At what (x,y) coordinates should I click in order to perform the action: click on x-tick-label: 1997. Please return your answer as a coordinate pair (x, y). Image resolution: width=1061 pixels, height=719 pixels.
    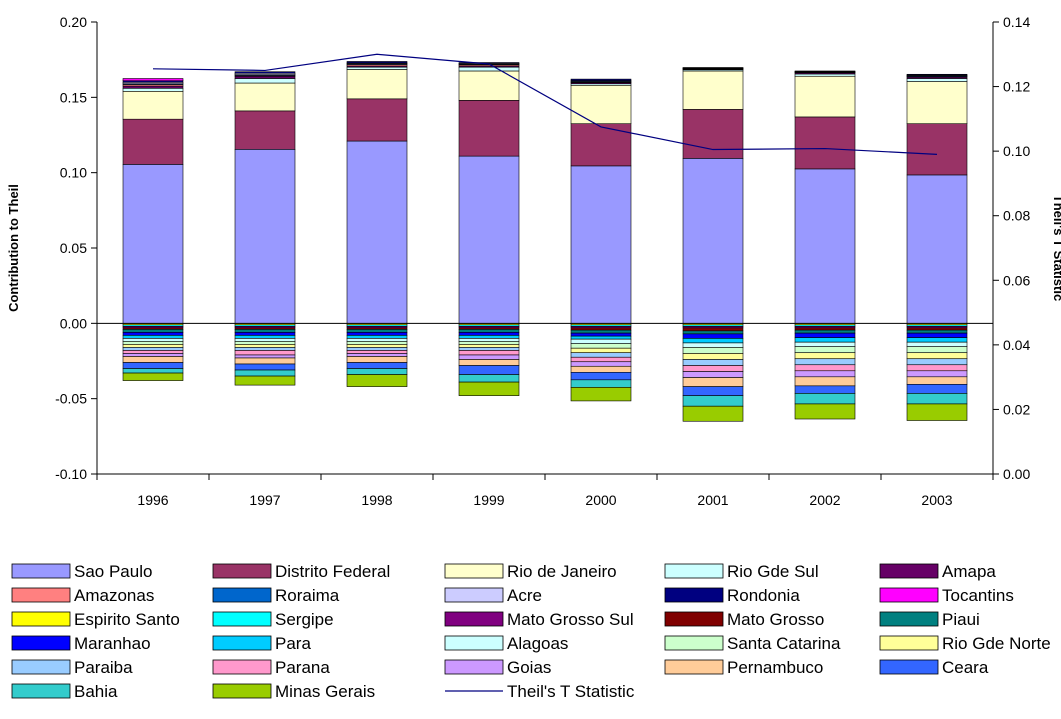
    Looking at the image, I should click on (264, 500).